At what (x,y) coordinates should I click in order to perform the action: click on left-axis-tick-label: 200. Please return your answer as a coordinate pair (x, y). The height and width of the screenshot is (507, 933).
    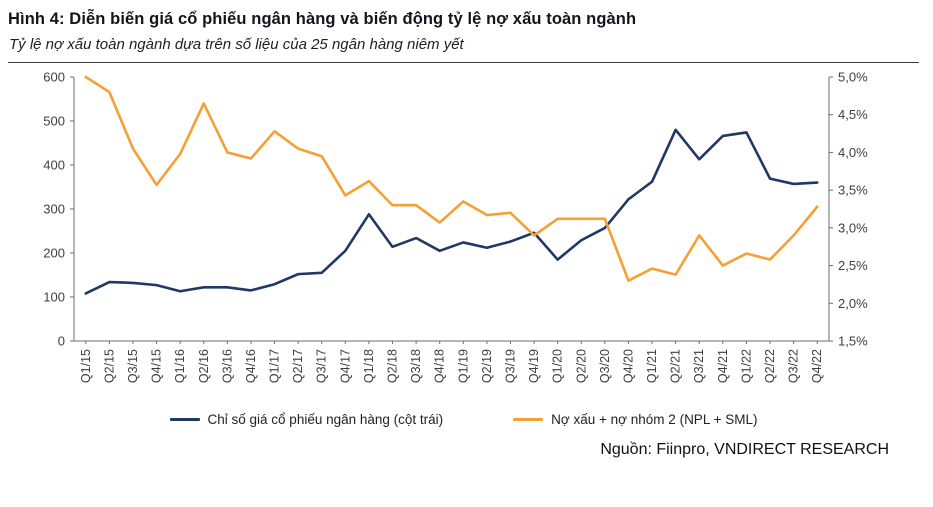
    Looking at the image, I should click on (54, 253).